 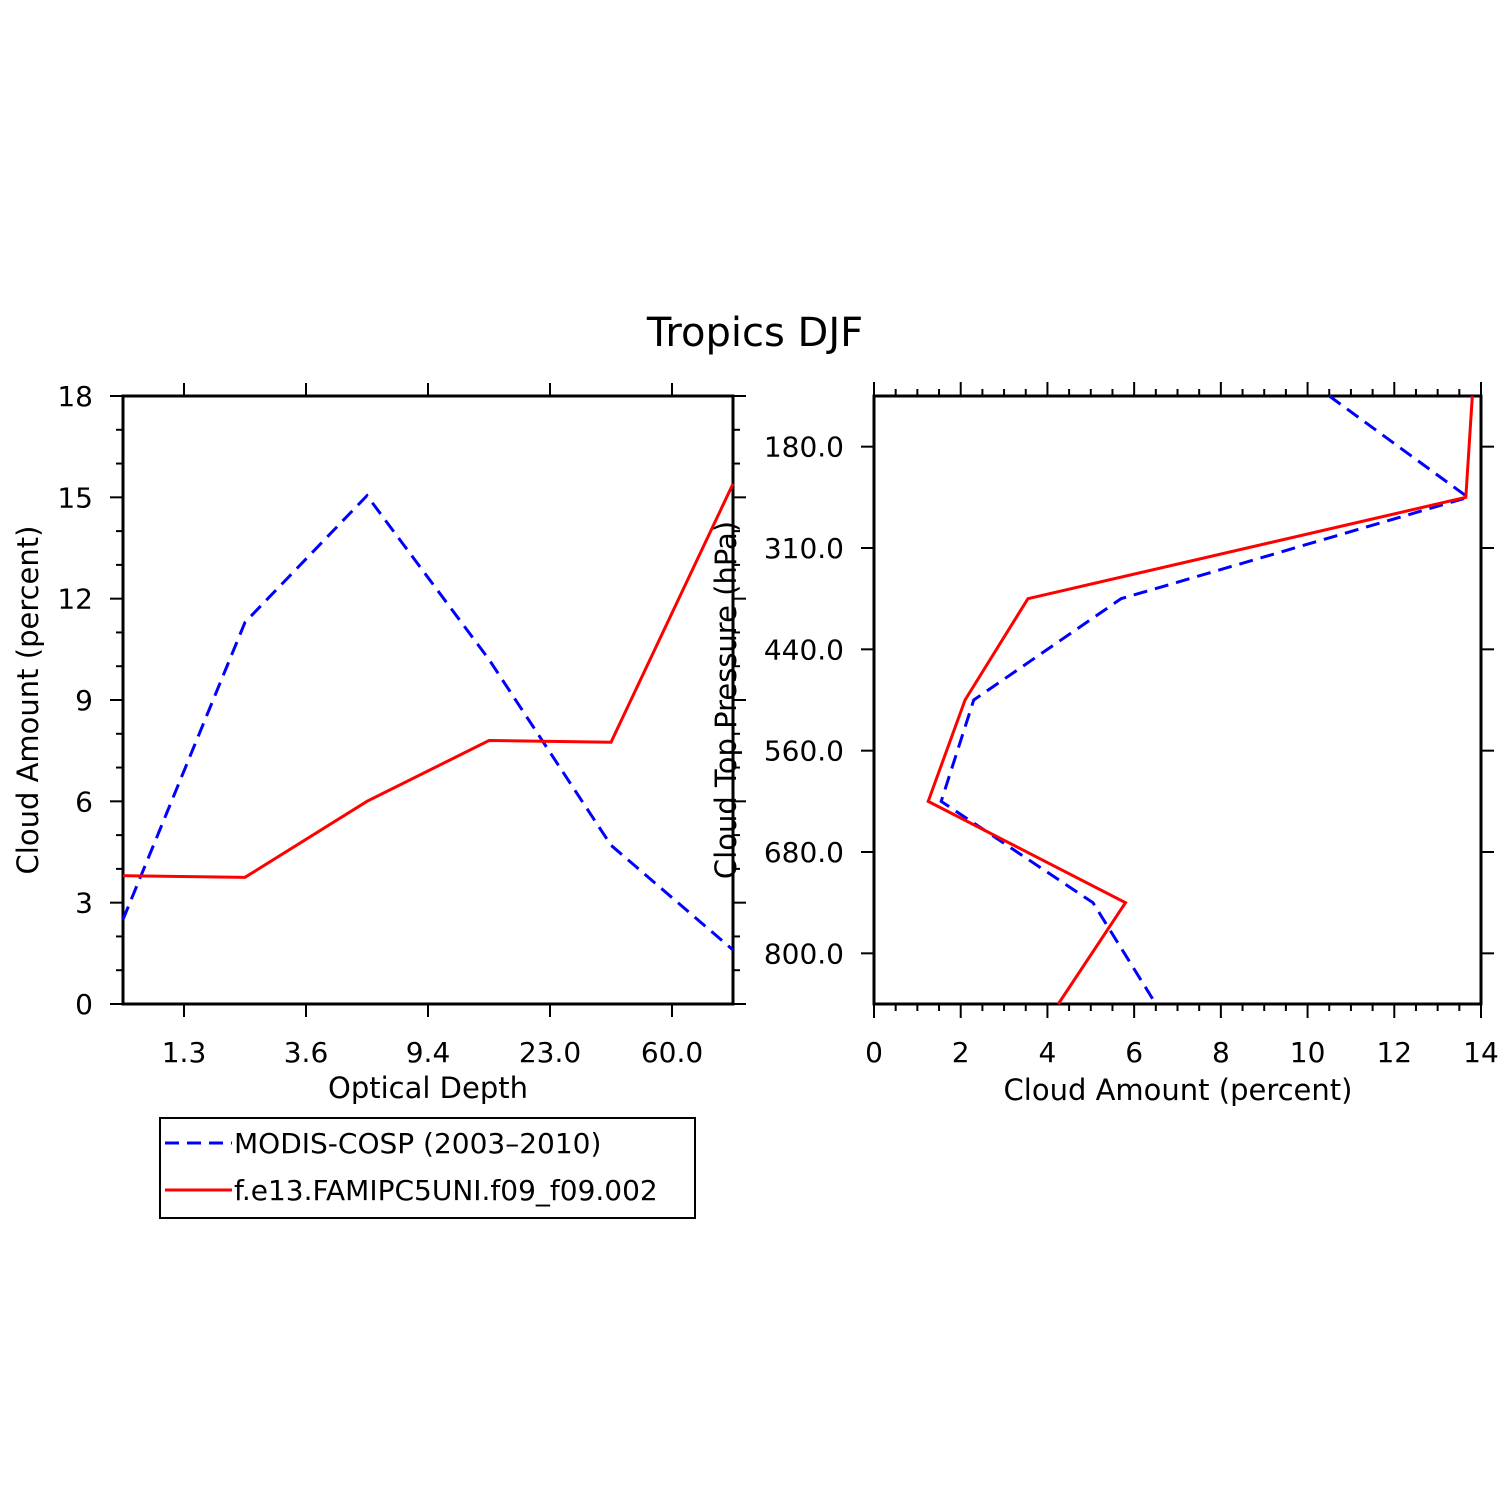 I want to click on right-x-tick-label: 0, so click(x=874, y=1052).